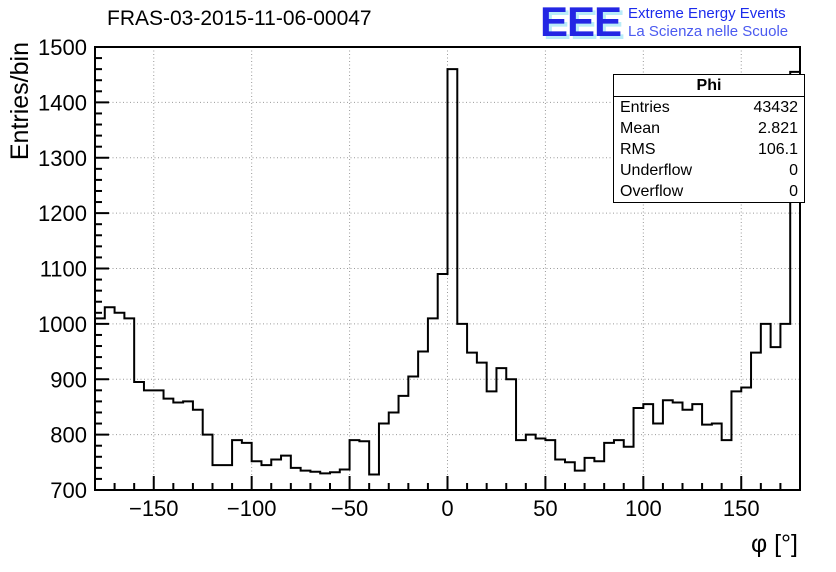 This screenshot has width=836, height=572. Describe the element at coordinates (709, 170) in the screenshot. I see `stats-row-underflow: Underflow 0` at that location.